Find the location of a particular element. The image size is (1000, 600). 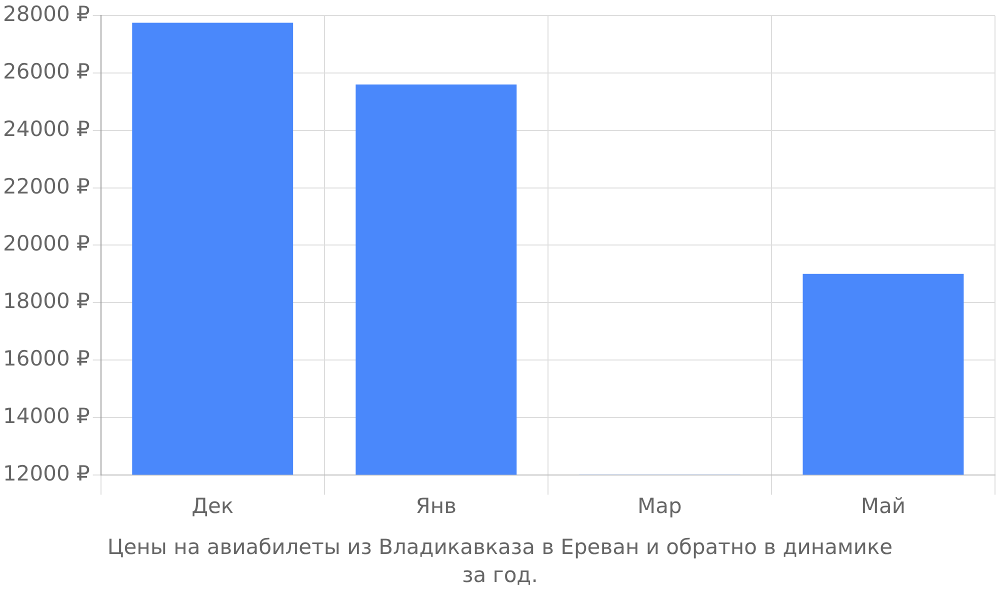

y-tick-label: 24000 ₽ is located at coordinates (46, 128).